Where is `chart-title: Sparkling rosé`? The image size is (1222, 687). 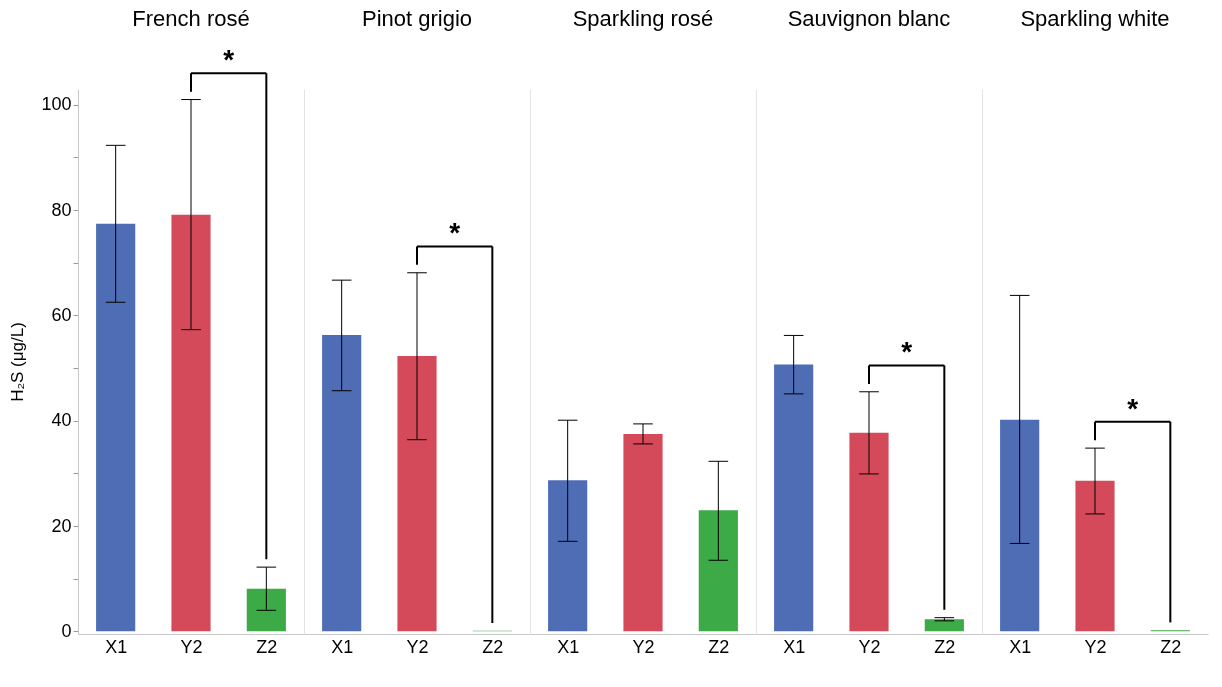 chart-title: Sparkling rosé is located at coordinates (643, 18).